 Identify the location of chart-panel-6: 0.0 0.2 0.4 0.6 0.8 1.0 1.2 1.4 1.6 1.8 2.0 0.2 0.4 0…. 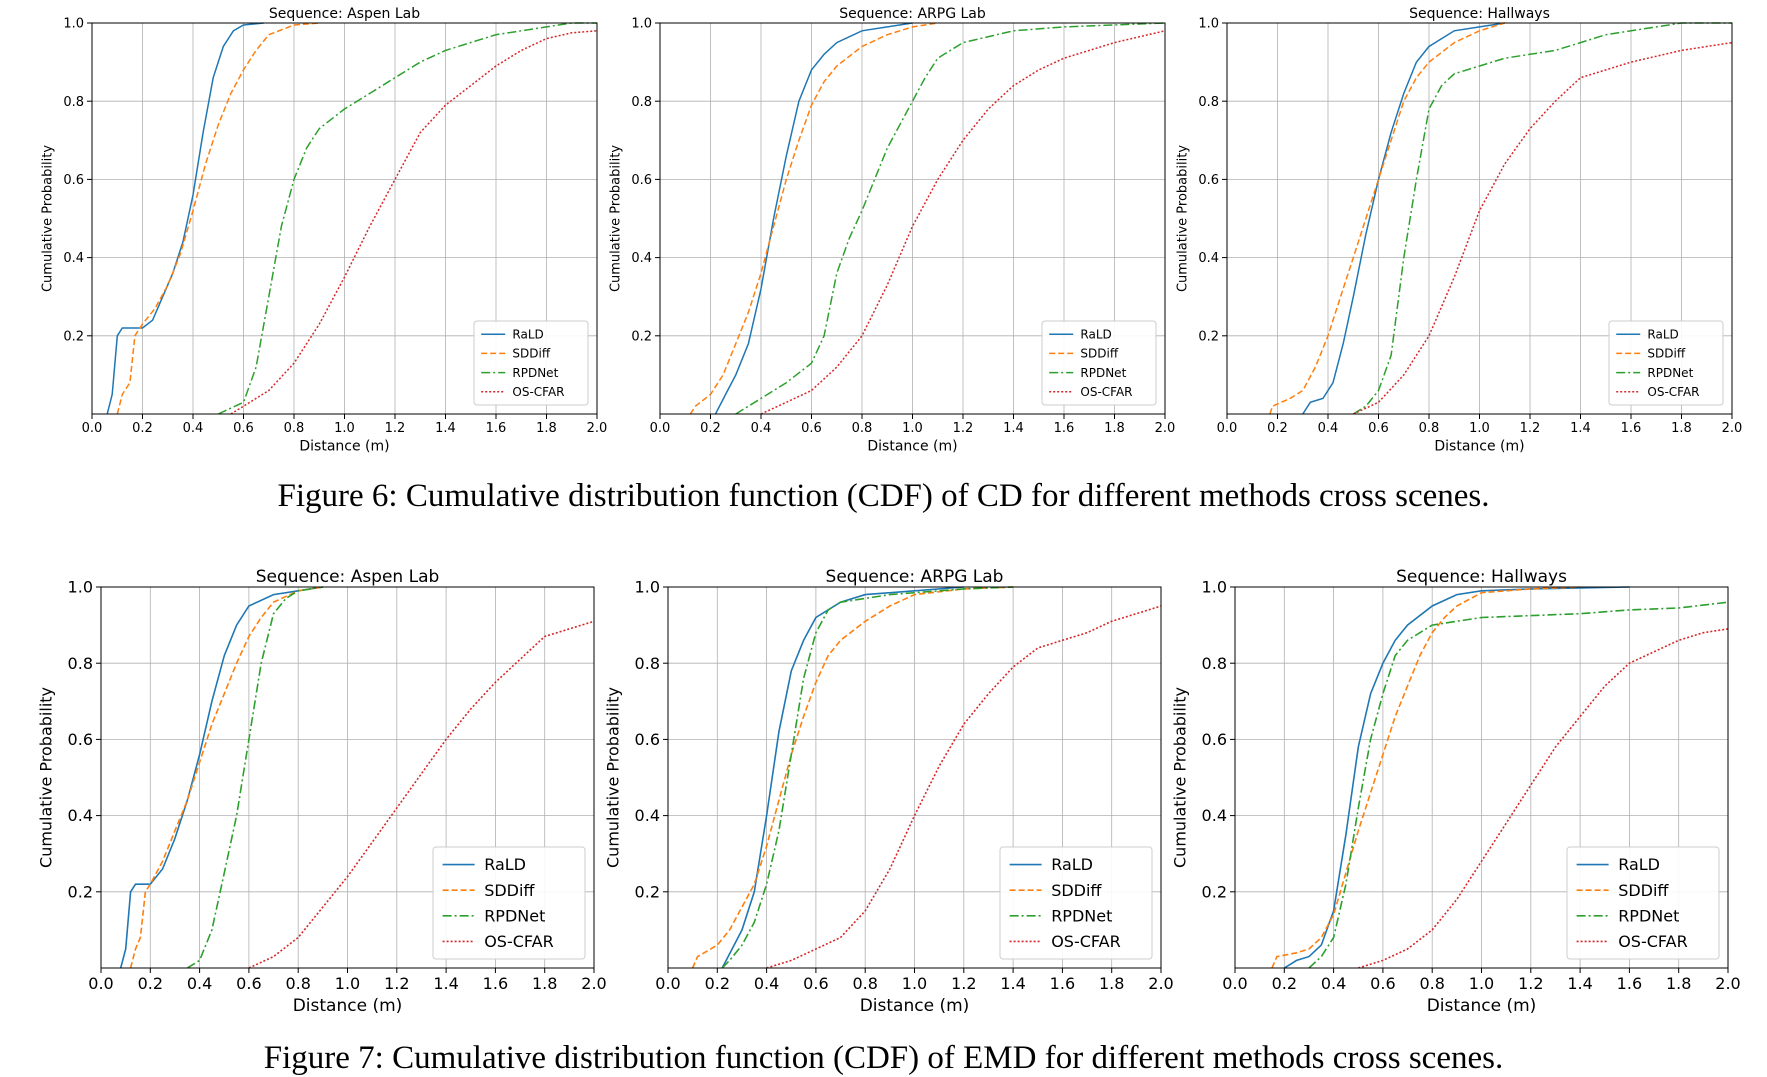
(1455, 791).